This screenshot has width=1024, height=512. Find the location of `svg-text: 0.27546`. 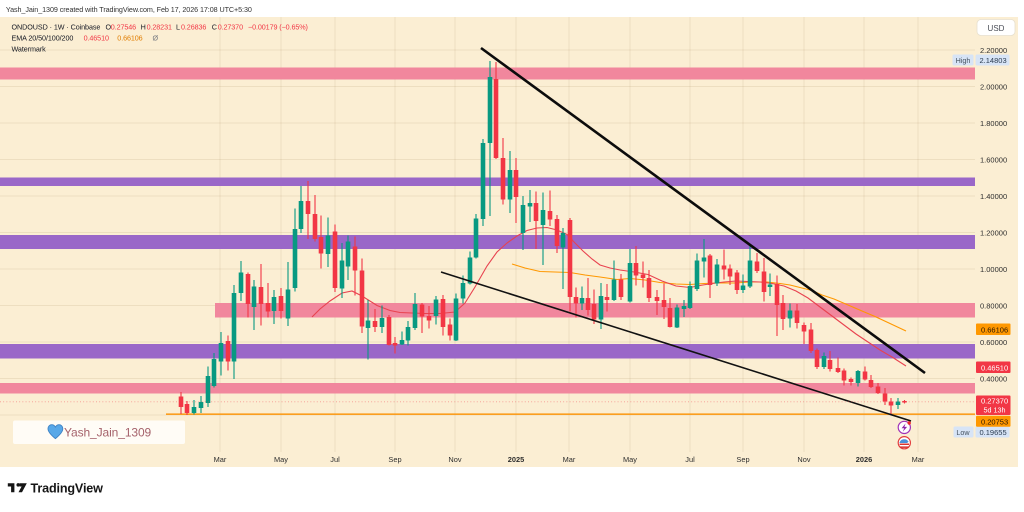

svg-text: 0.27546 is located at coordinates (123, 27).